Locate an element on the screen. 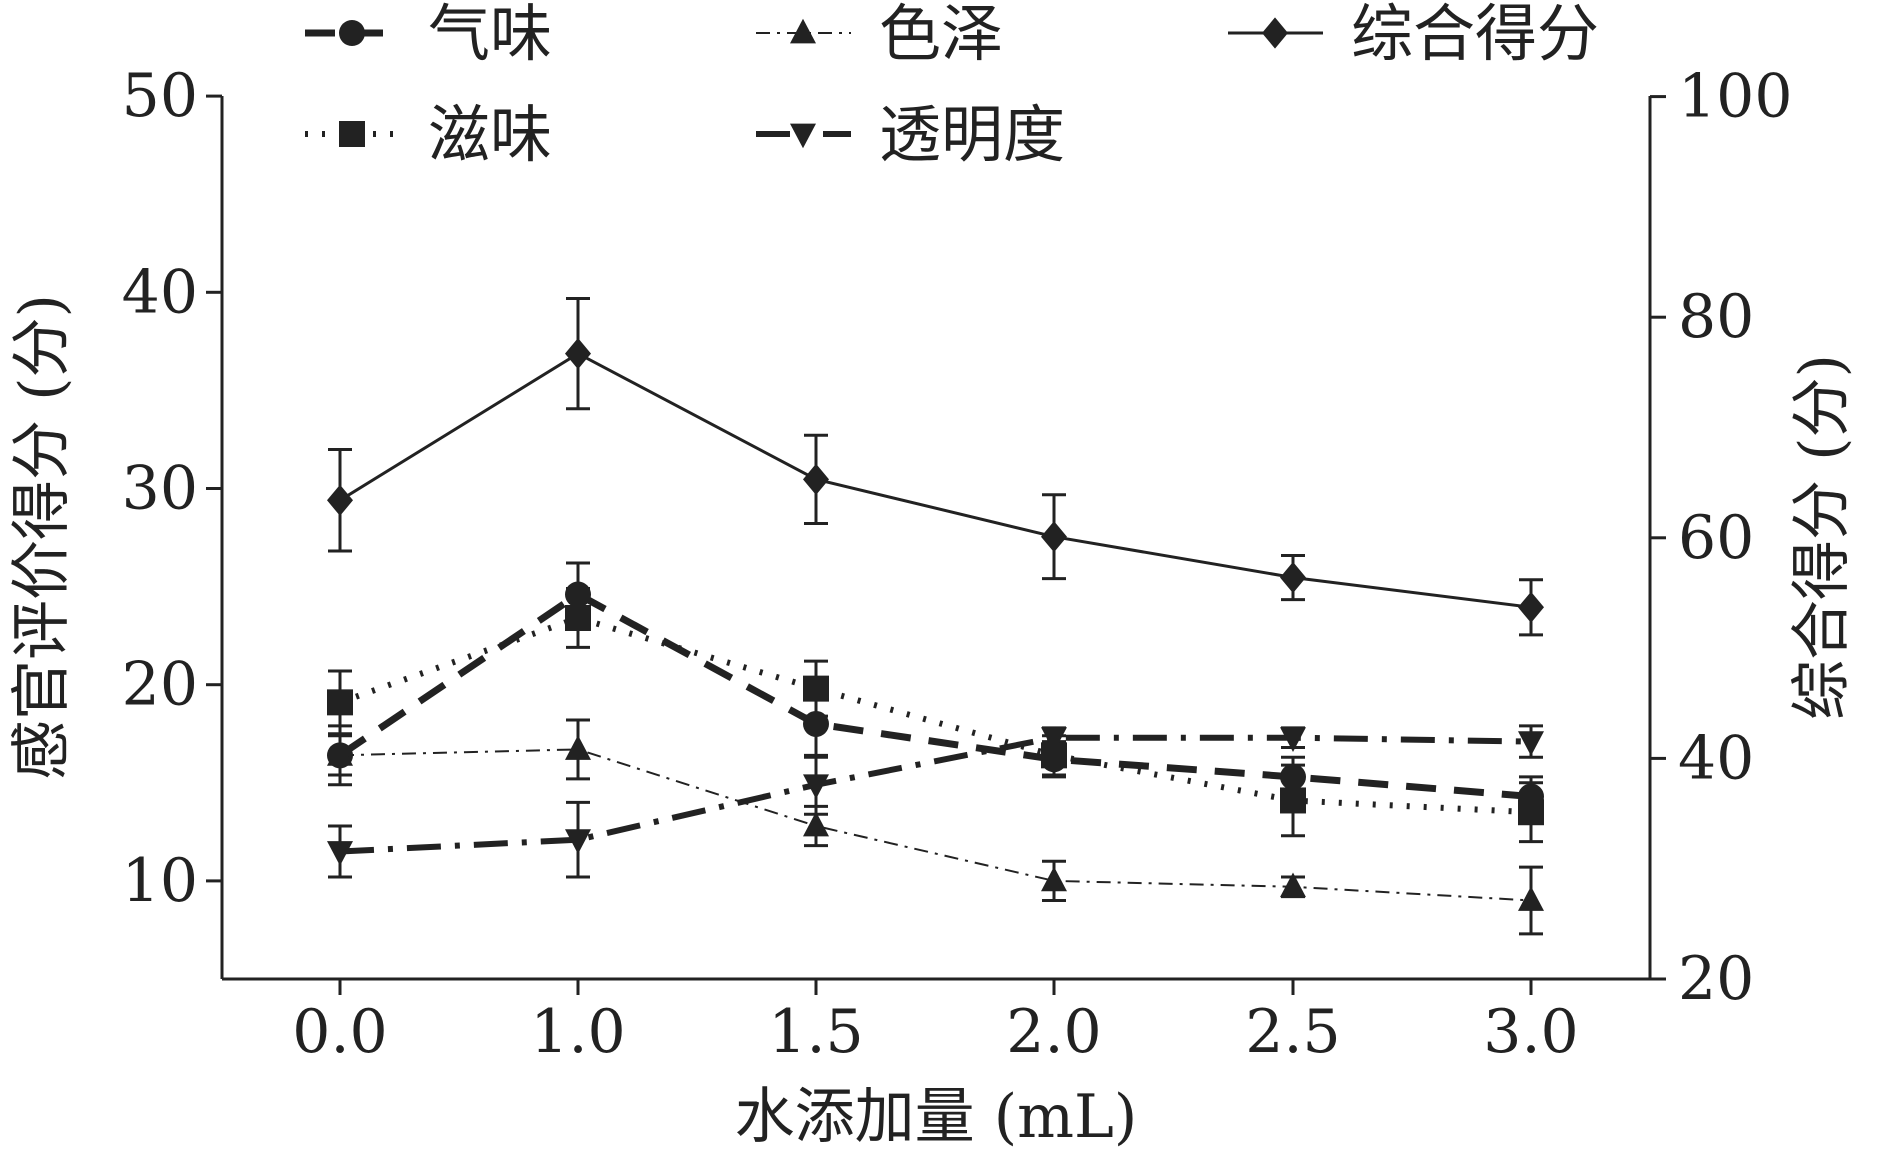 This screenshot has height=1163, width=1890. x-tick-label: 1.5 is located at coordinates (815, 1032).